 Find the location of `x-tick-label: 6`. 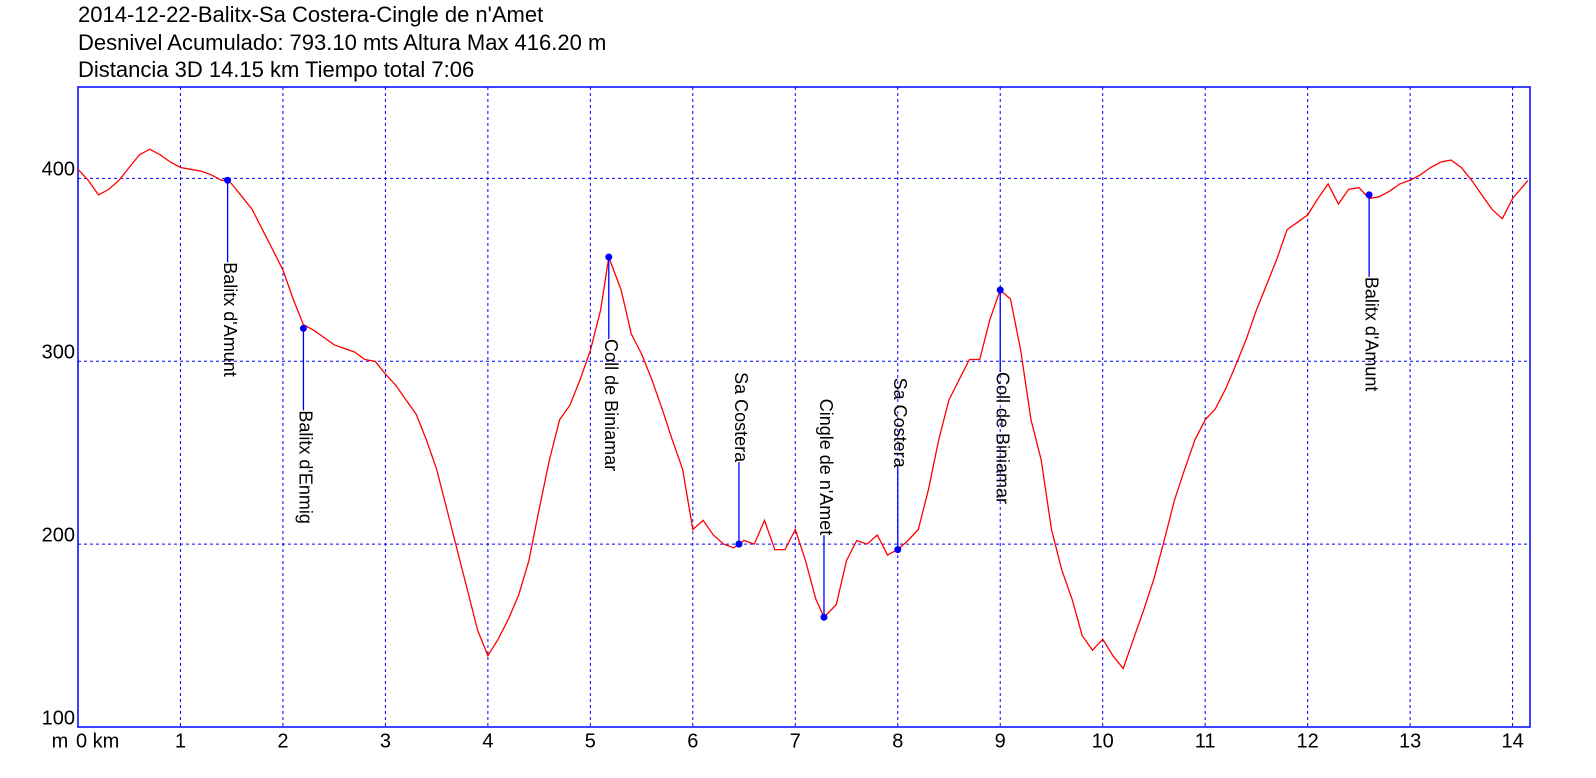

x-tick-label: 6 is located at coordinates (692, 741).